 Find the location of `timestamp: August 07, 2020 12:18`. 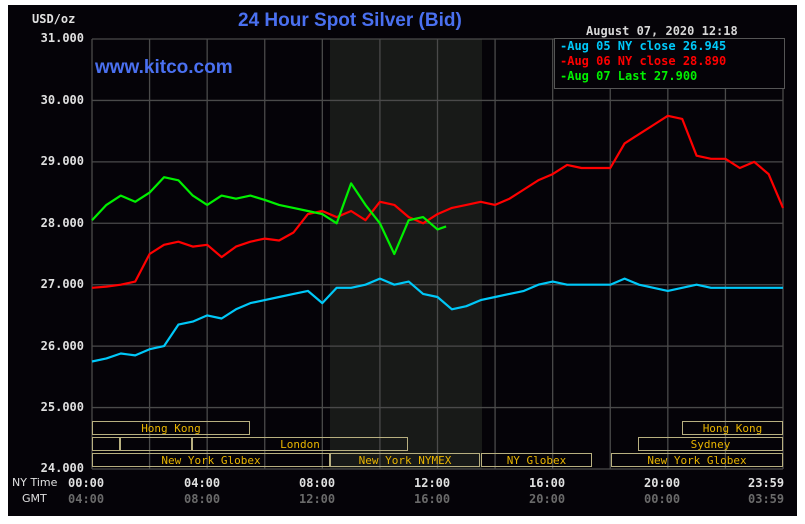

timestamp: August 07, 2020 12:18 is located at coordinates (662, 31).